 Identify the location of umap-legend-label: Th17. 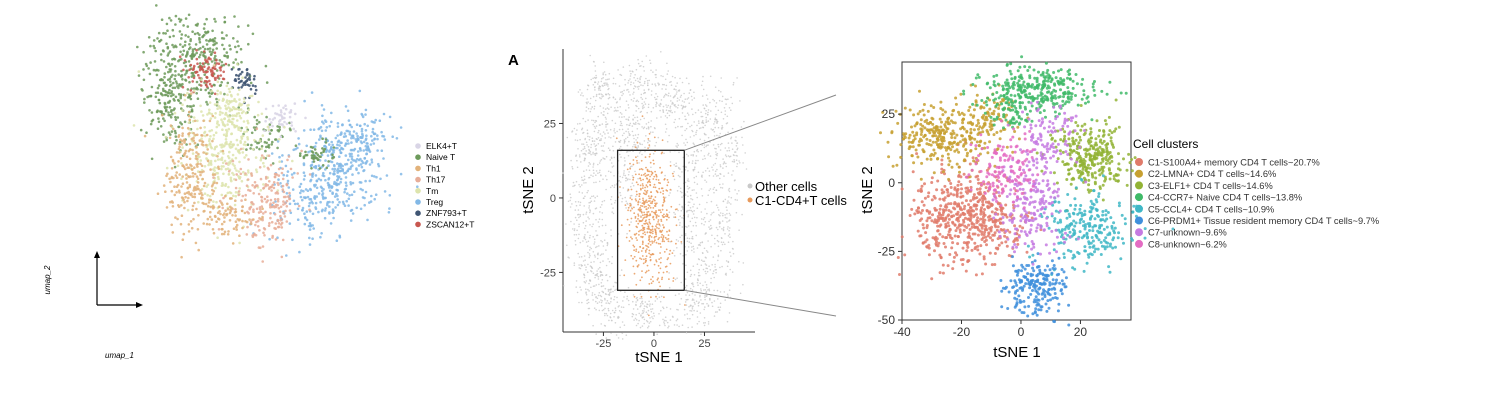
(436, 180).